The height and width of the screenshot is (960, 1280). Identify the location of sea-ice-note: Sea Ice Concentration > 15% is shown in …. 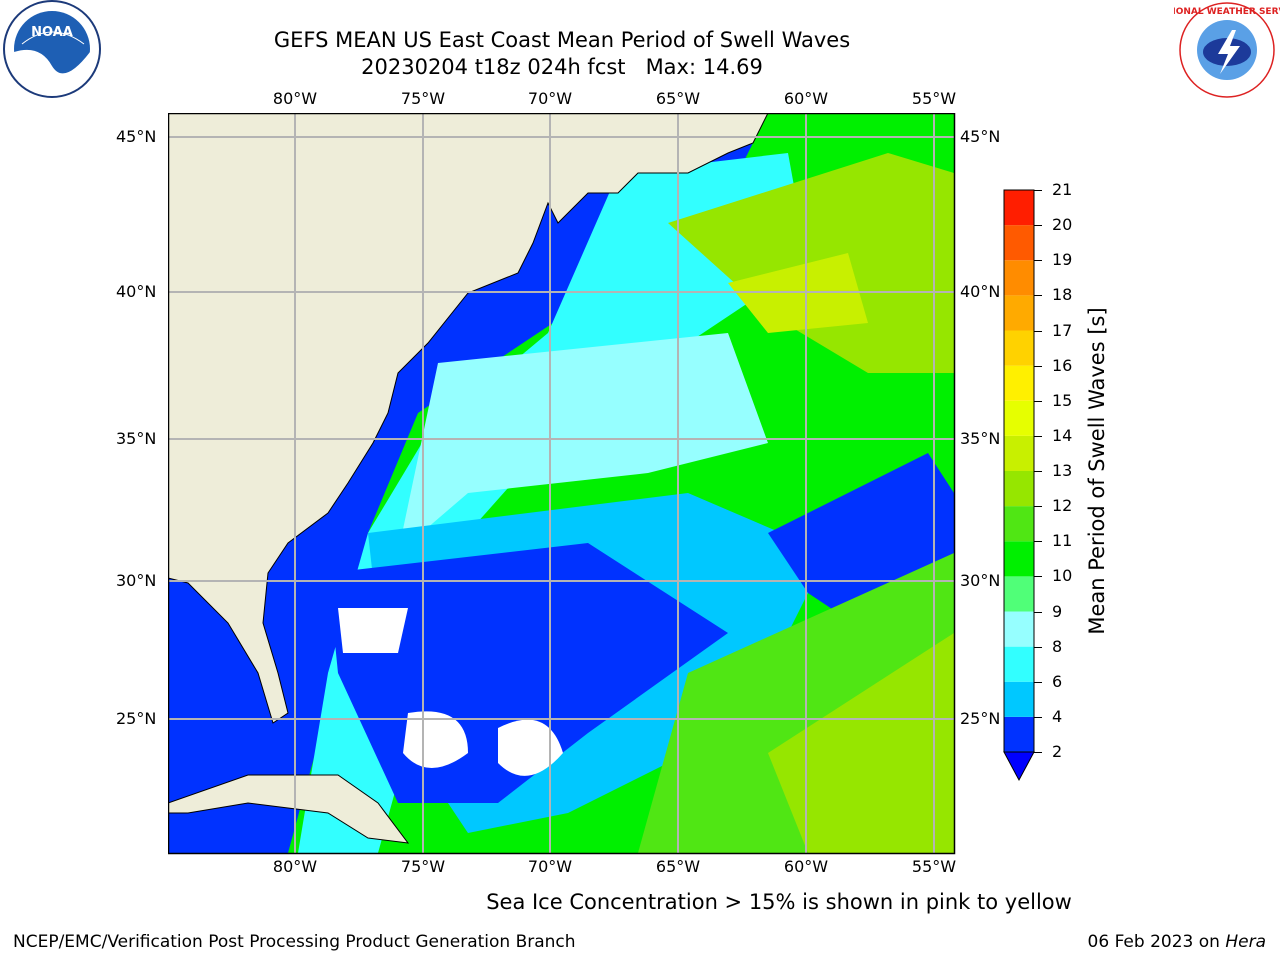
(779, 902).